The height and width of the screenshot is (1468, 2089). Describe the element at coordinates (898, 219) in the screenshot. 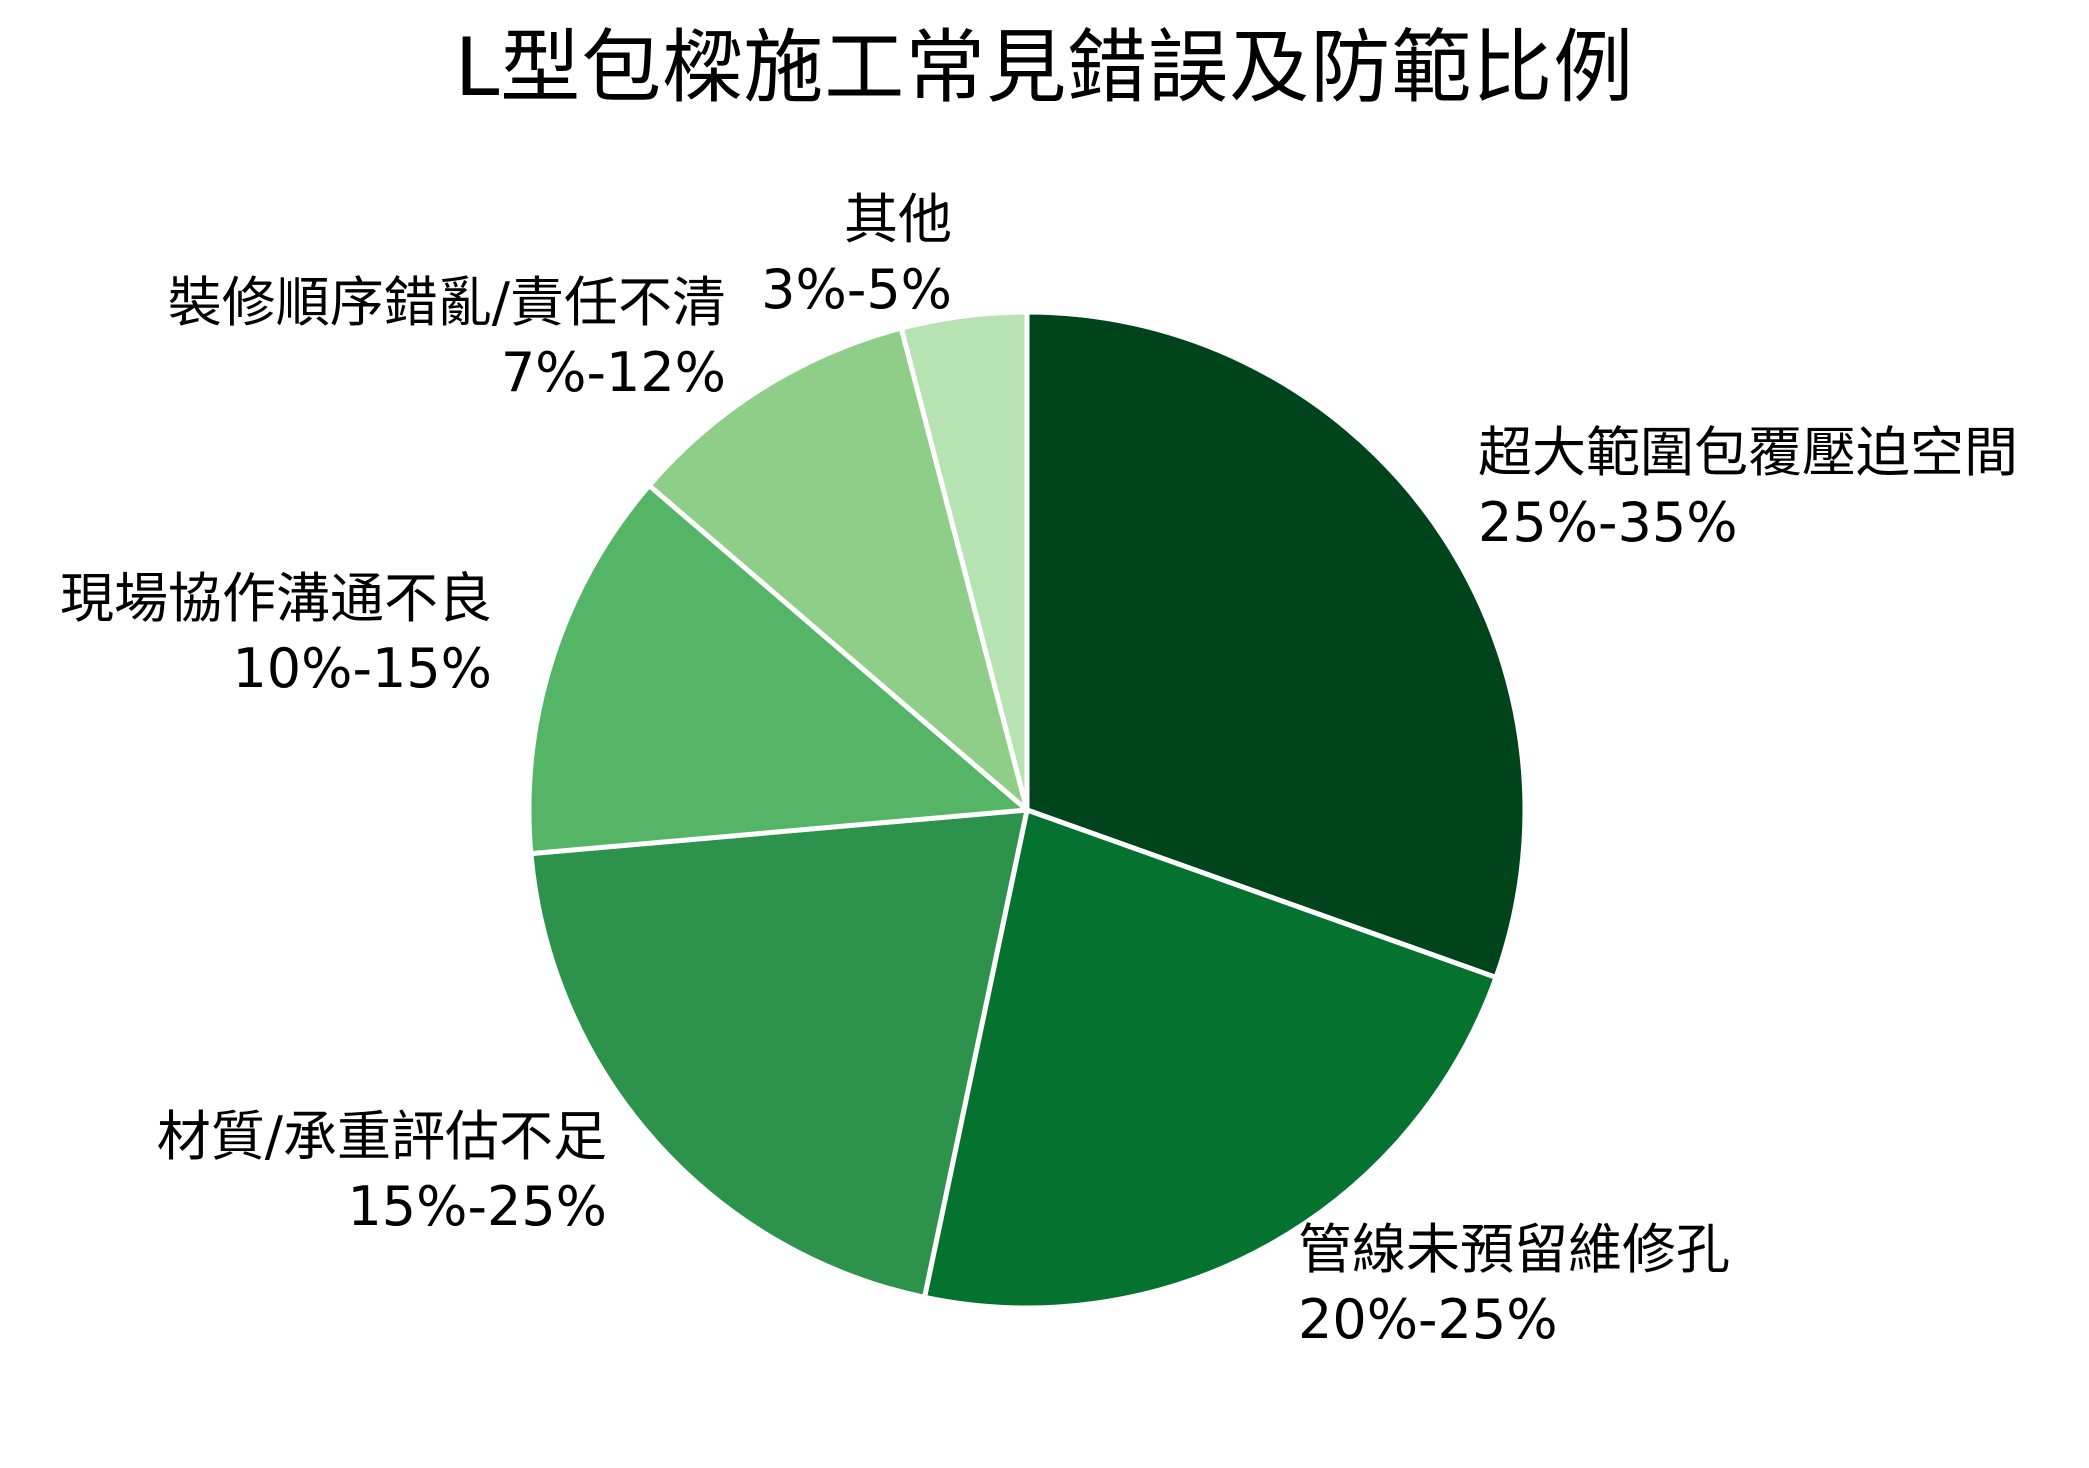

I see `slice-label-name: 其他` at that location.